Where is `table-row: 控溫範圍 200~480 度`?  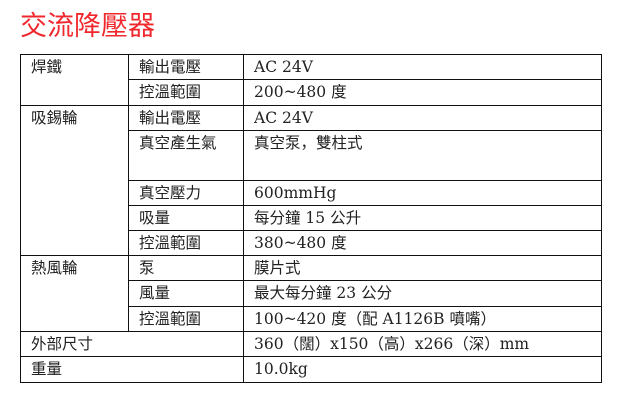
table-row: 控溫範圍 200~480 度 is located at coordinates (311, 92).